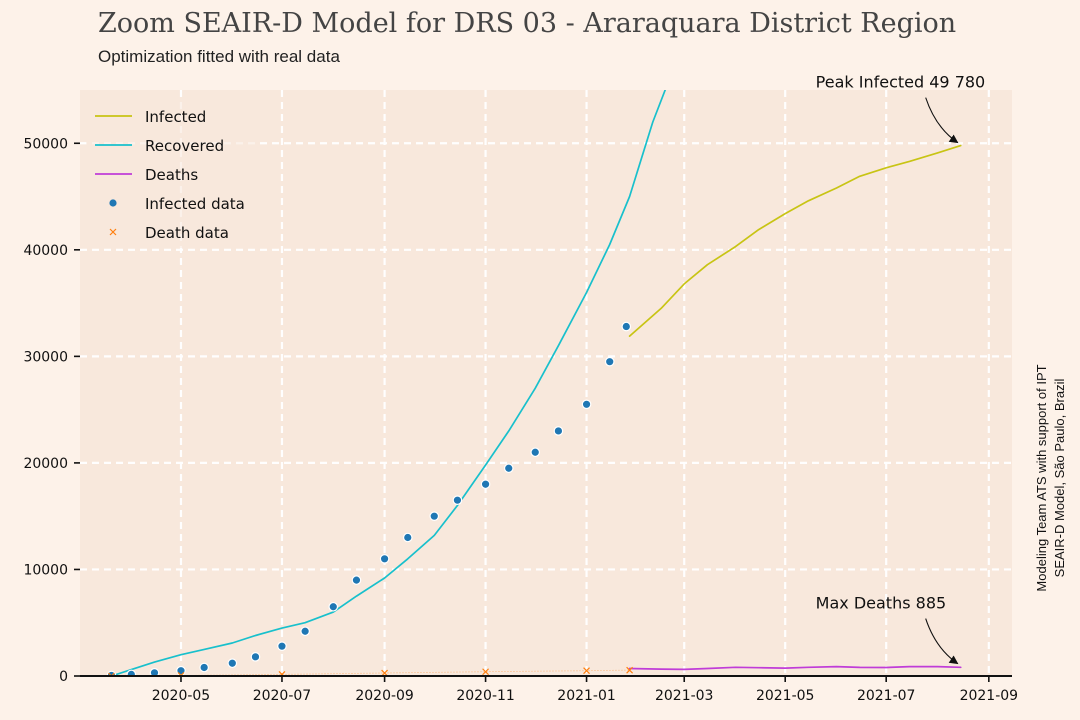 The image size is (1080, 720). Describe the element at coordinates (1059, 478) in the screenshot. I see `credit-line-2: SEAIR-D Model, São Paulo, Brazil` at that location.